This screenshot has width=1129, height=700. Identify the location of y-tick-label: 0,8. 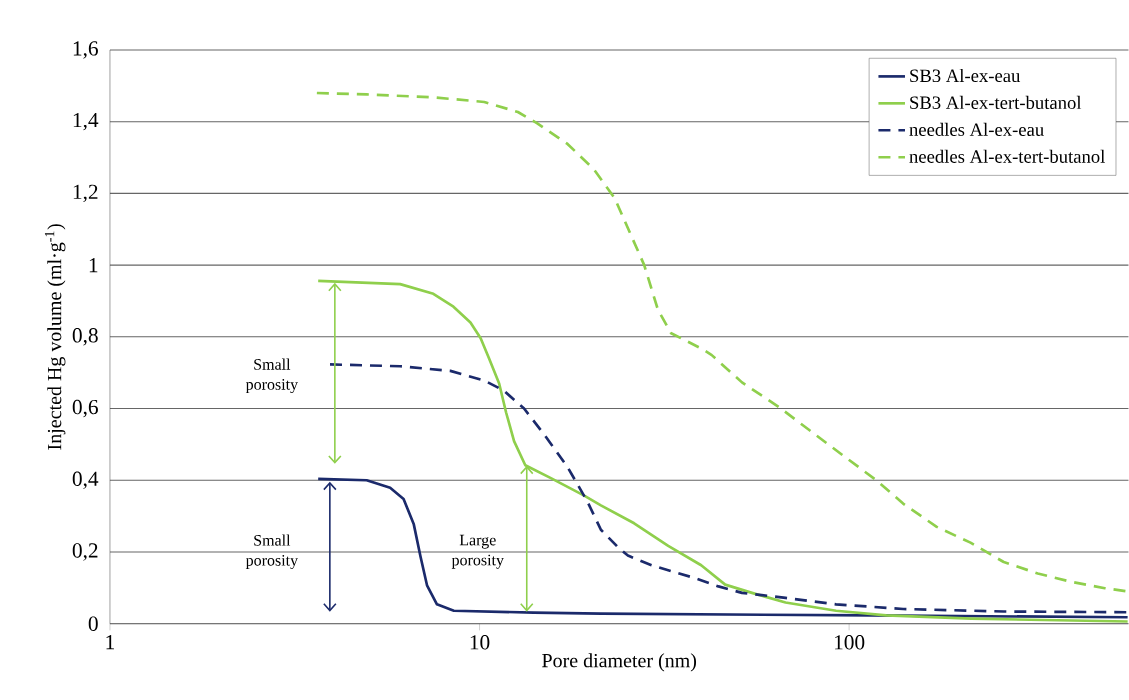
(85, 337).